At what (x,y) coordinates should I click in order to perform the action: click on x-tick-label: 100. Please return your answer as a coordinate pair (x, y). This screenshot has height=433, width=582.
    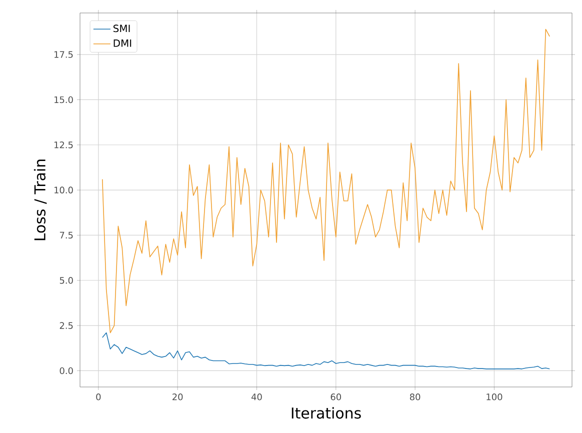
    Looking at the image, I should click on (494, 397).